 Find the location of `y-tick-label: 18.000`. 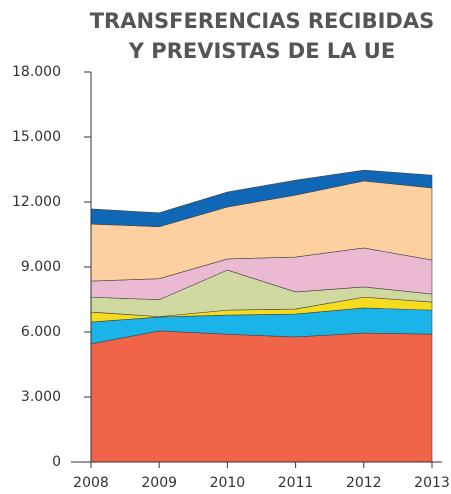

y-tick-label: 18.000 is located at coordinates (36, 72).